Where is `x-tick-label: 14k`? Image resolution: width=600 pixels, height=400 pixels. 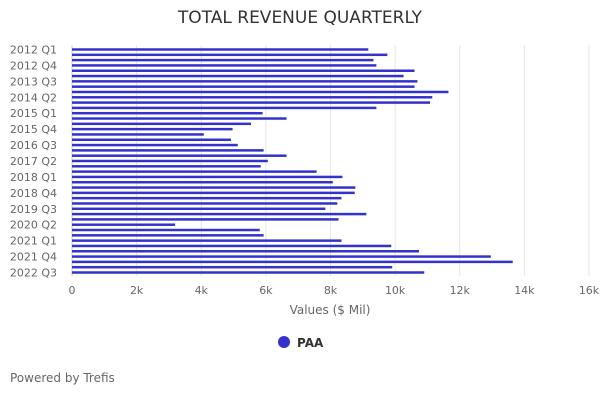 x-tick-label: 14k is located at coordinates (524, 290).